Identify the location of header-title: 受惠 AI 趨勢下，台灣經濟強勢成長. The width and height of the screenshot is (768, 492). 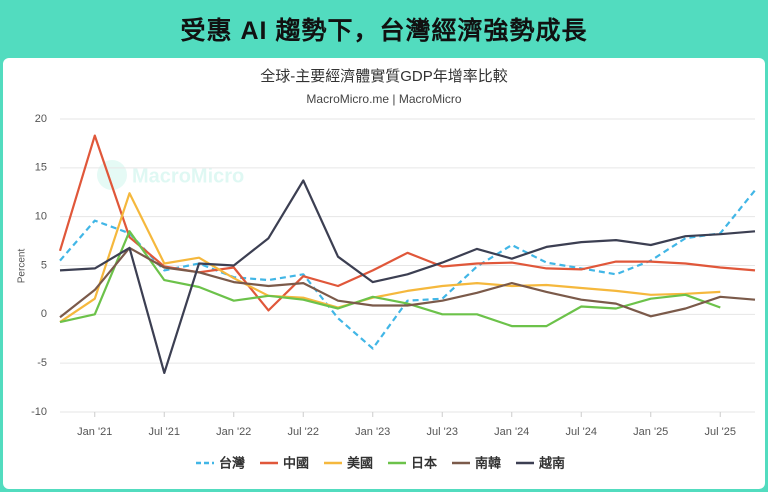
(384, 31).